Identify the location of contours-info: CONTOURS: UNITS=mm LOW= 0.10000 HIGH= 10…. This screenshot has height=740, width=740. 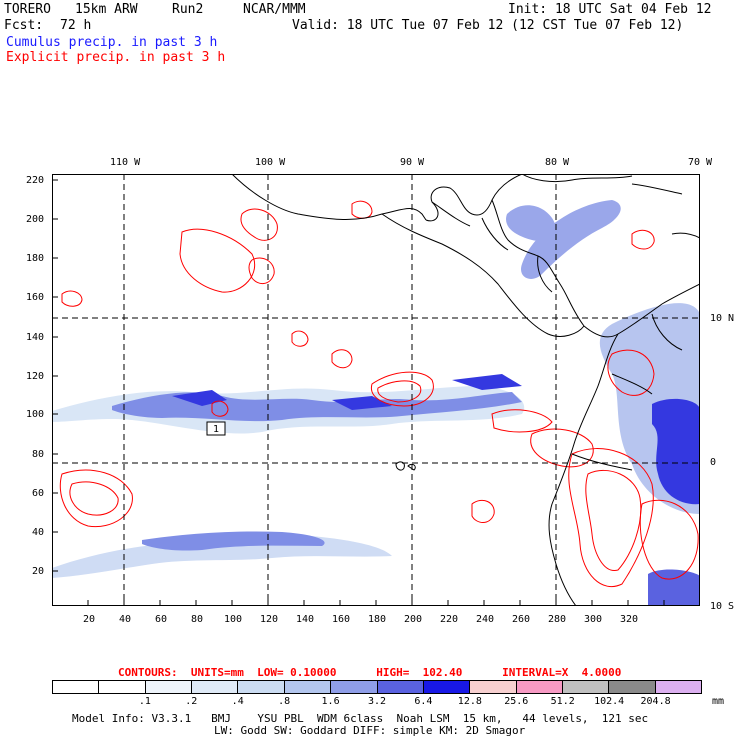
(370, 672).